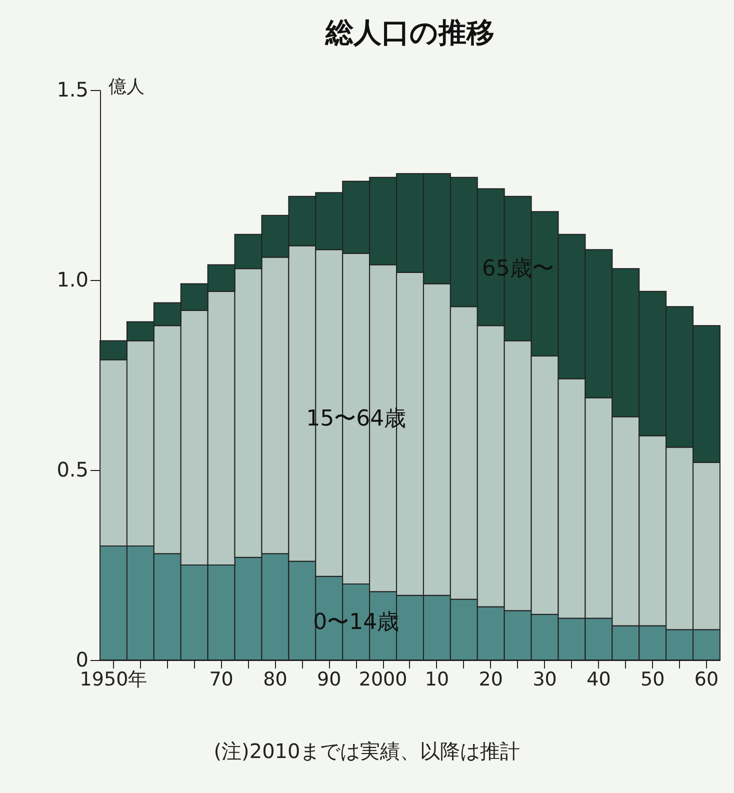 Image resolution: width=734 pixels, height=793 pixels. Describe the element at coordinates (706, 679) in the screenshot. I see `x-tick-label: 60` at that location.